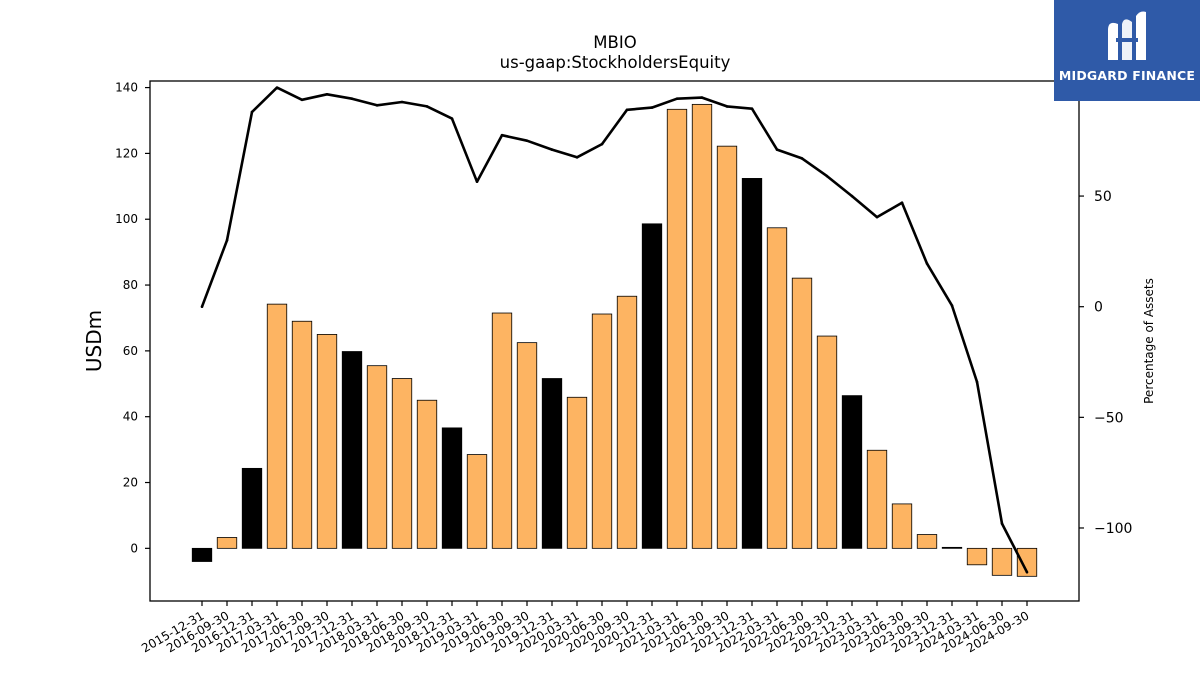 The height and width of the screenshot is (675, 1200). What do you see at coordinates (1127, 75) in the screenshot?
I see `logo-text: MIDGARD FINANCE` at bounding box center [1127, 75].